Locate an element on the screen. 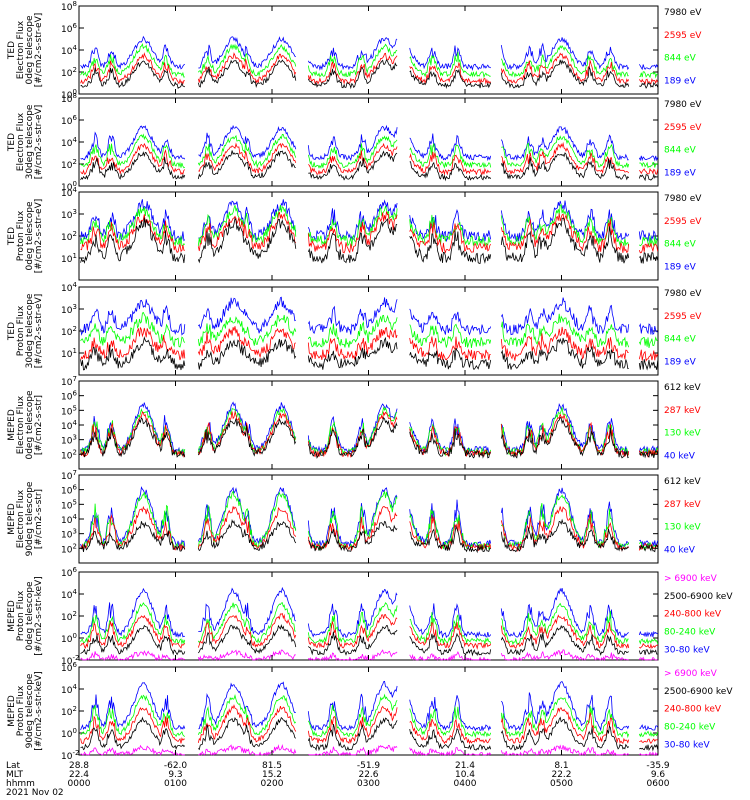 This screenshot has width=750, height=800. x-tick-label-lat: -62.0 is located at coordinates (176, 766).